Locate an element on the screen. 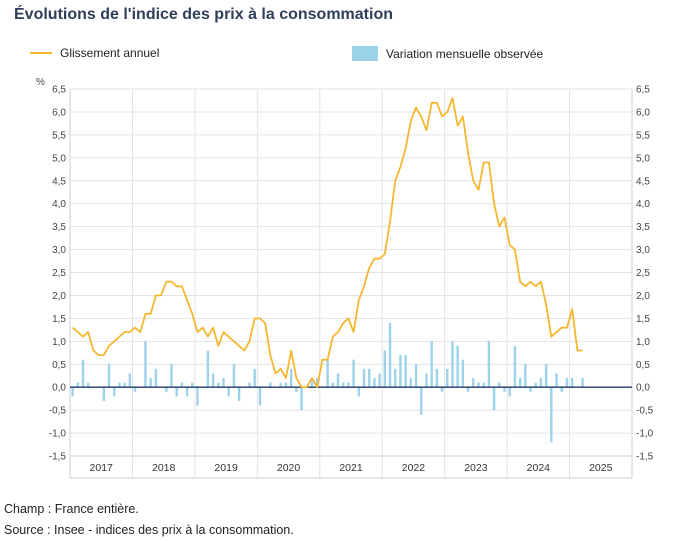  footnote-champ: Champ : France entière. is located at coordinates (71, 509).